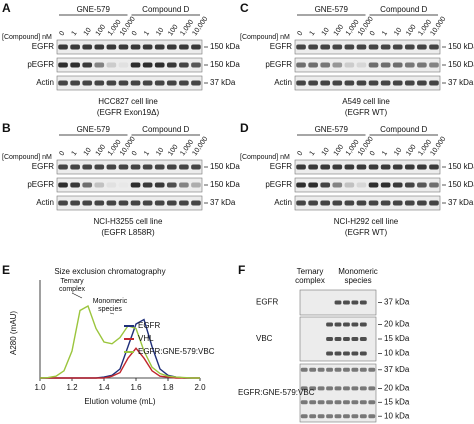  What do you see at coordinates (165, 129) in the screenshot?
I see `group-header: Compound D` at bounding box center [165, 129].